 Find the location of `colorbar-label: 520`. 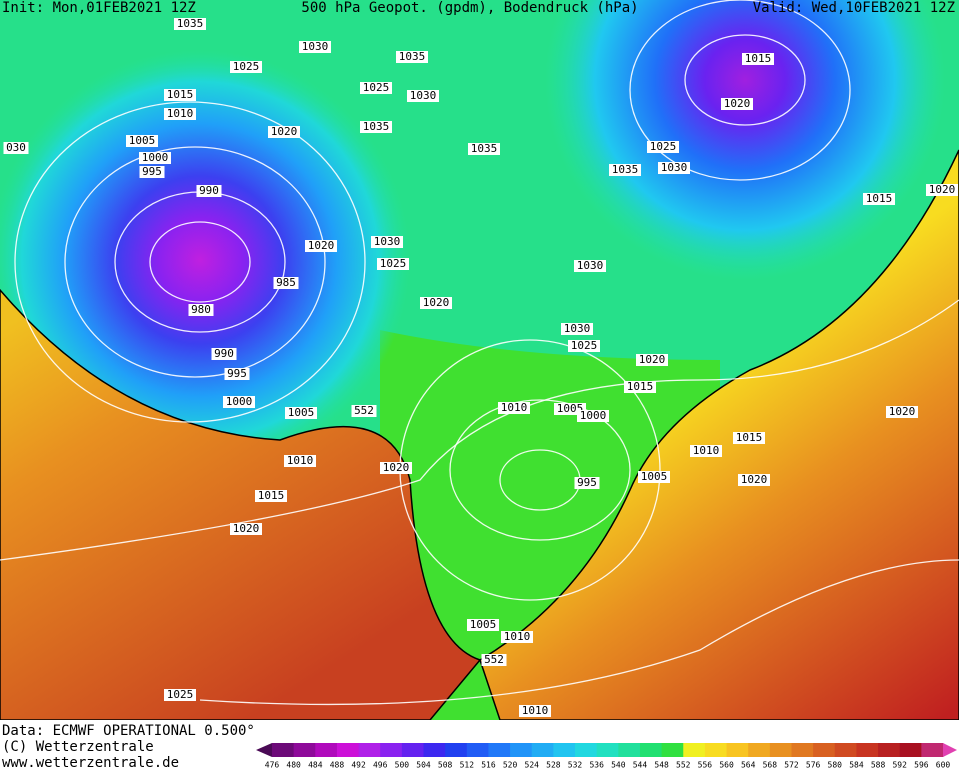

colorbar-label: 520 is located at coordinates (510, 765).